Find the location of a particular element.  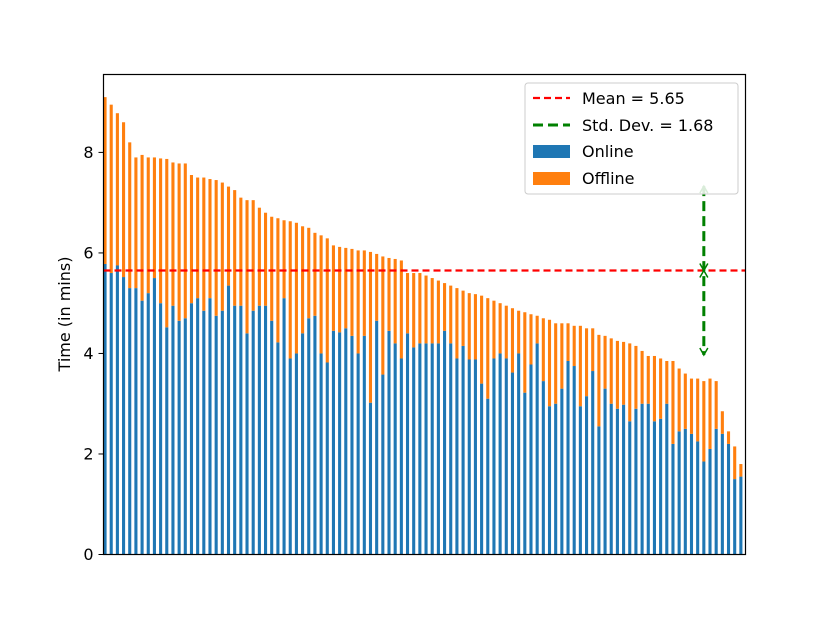

y-tick-label: 0 is located at coordinates (88, 554).